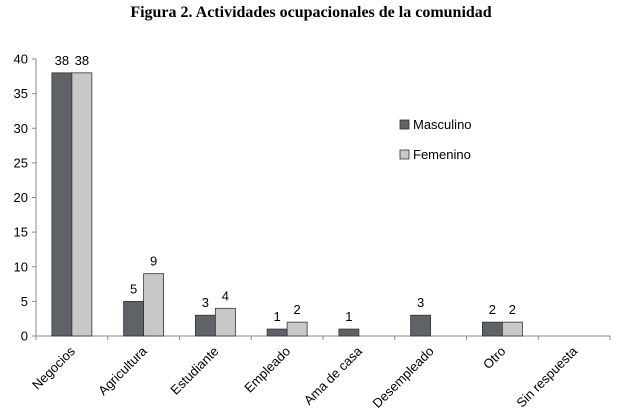  Describe the element at coordinates (153, 261) in the screenshot. I see `data-label: 9` at that location.